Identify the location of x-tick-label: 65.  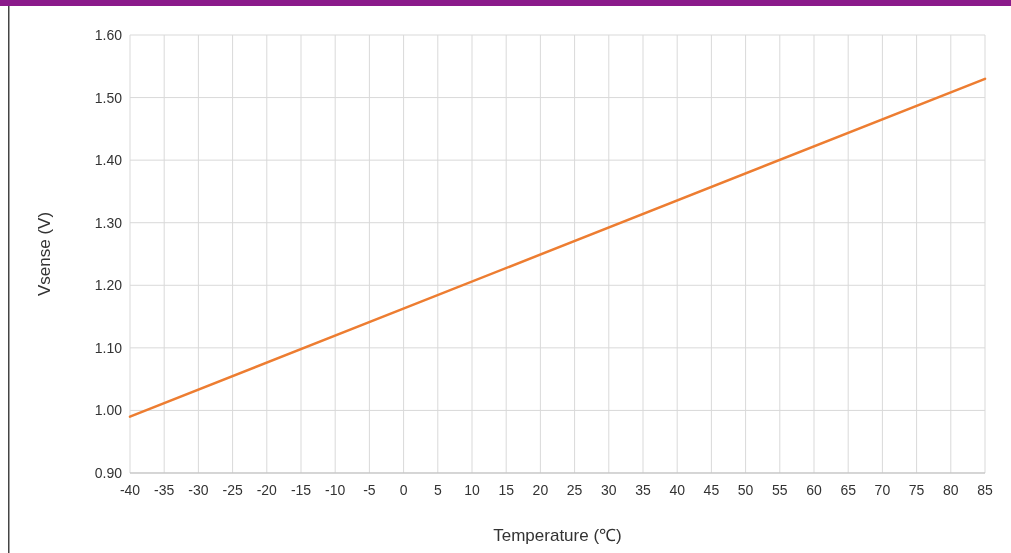
(848, 490).